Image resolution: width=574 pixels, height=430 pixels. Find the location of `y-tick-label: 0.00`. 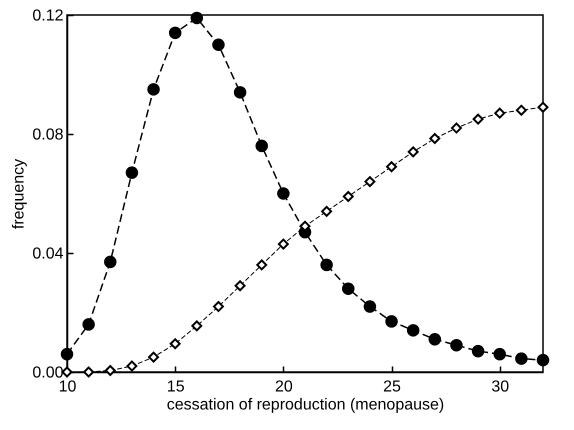

y-tick-label: 0.00 is located at coordinates (48, 373).